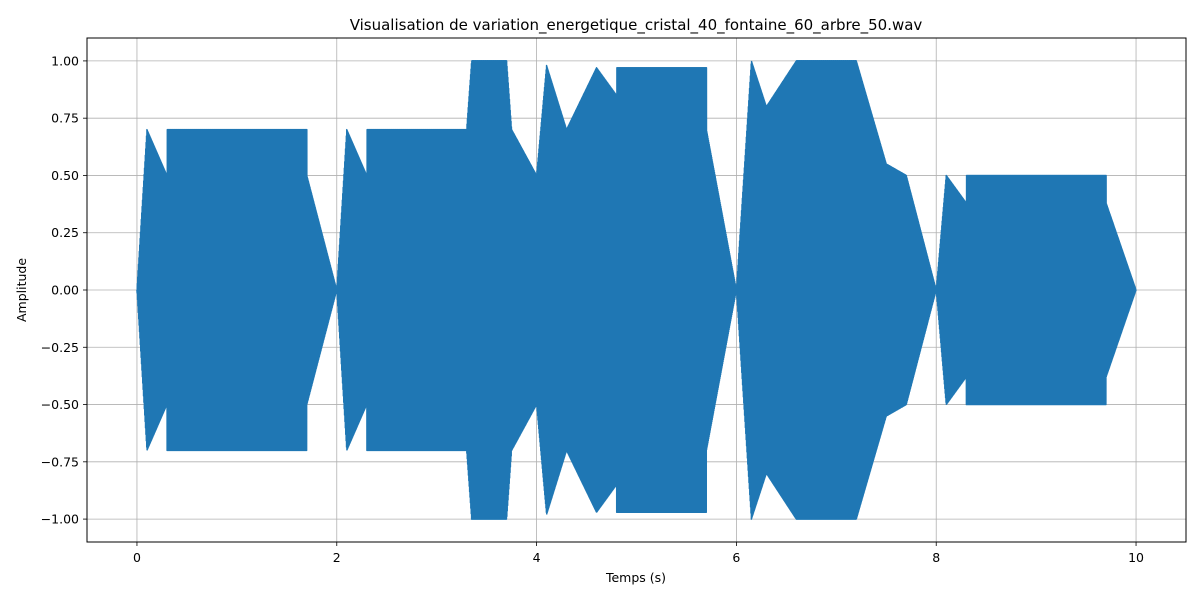  Describe the element at coordinates (936, 557) in the screenshot. I see `x-tick-label: 8` at that location.